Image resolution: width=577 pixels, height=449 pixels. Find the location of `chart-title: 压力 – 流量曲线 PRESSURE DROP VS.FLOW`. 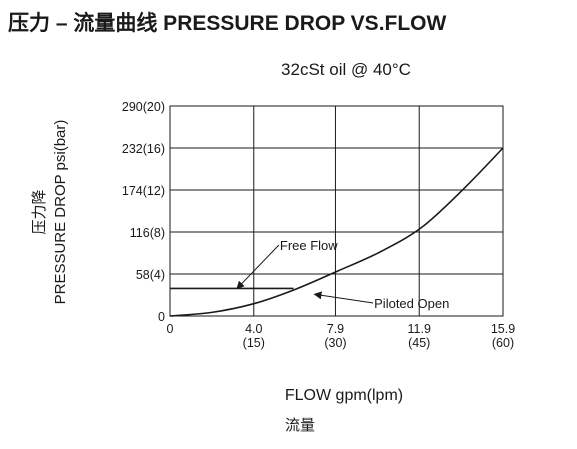

chart-title: 压力 – 流量曲线 PRESSURE DROP VS.FLOW is located at coordinates (227, 23).